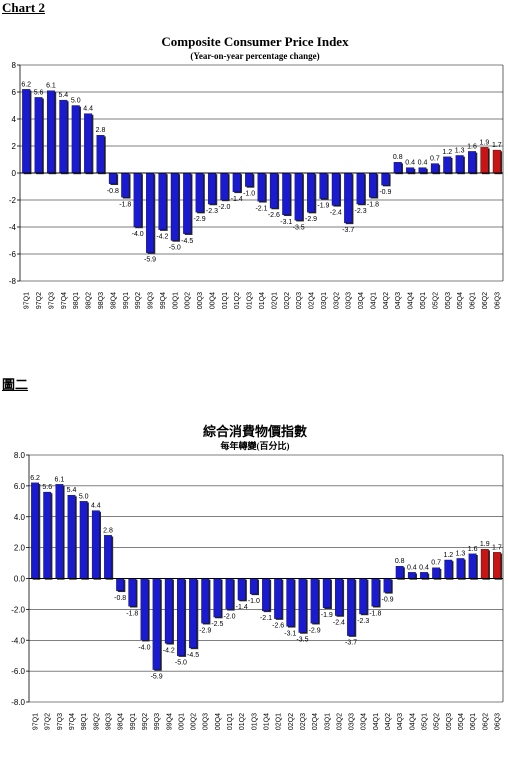 This screenshot has height=769, width=508. Describe the element at coordinates (412, 721) in the screenshot. I see `x-tick-label: 04Q4` at that location.